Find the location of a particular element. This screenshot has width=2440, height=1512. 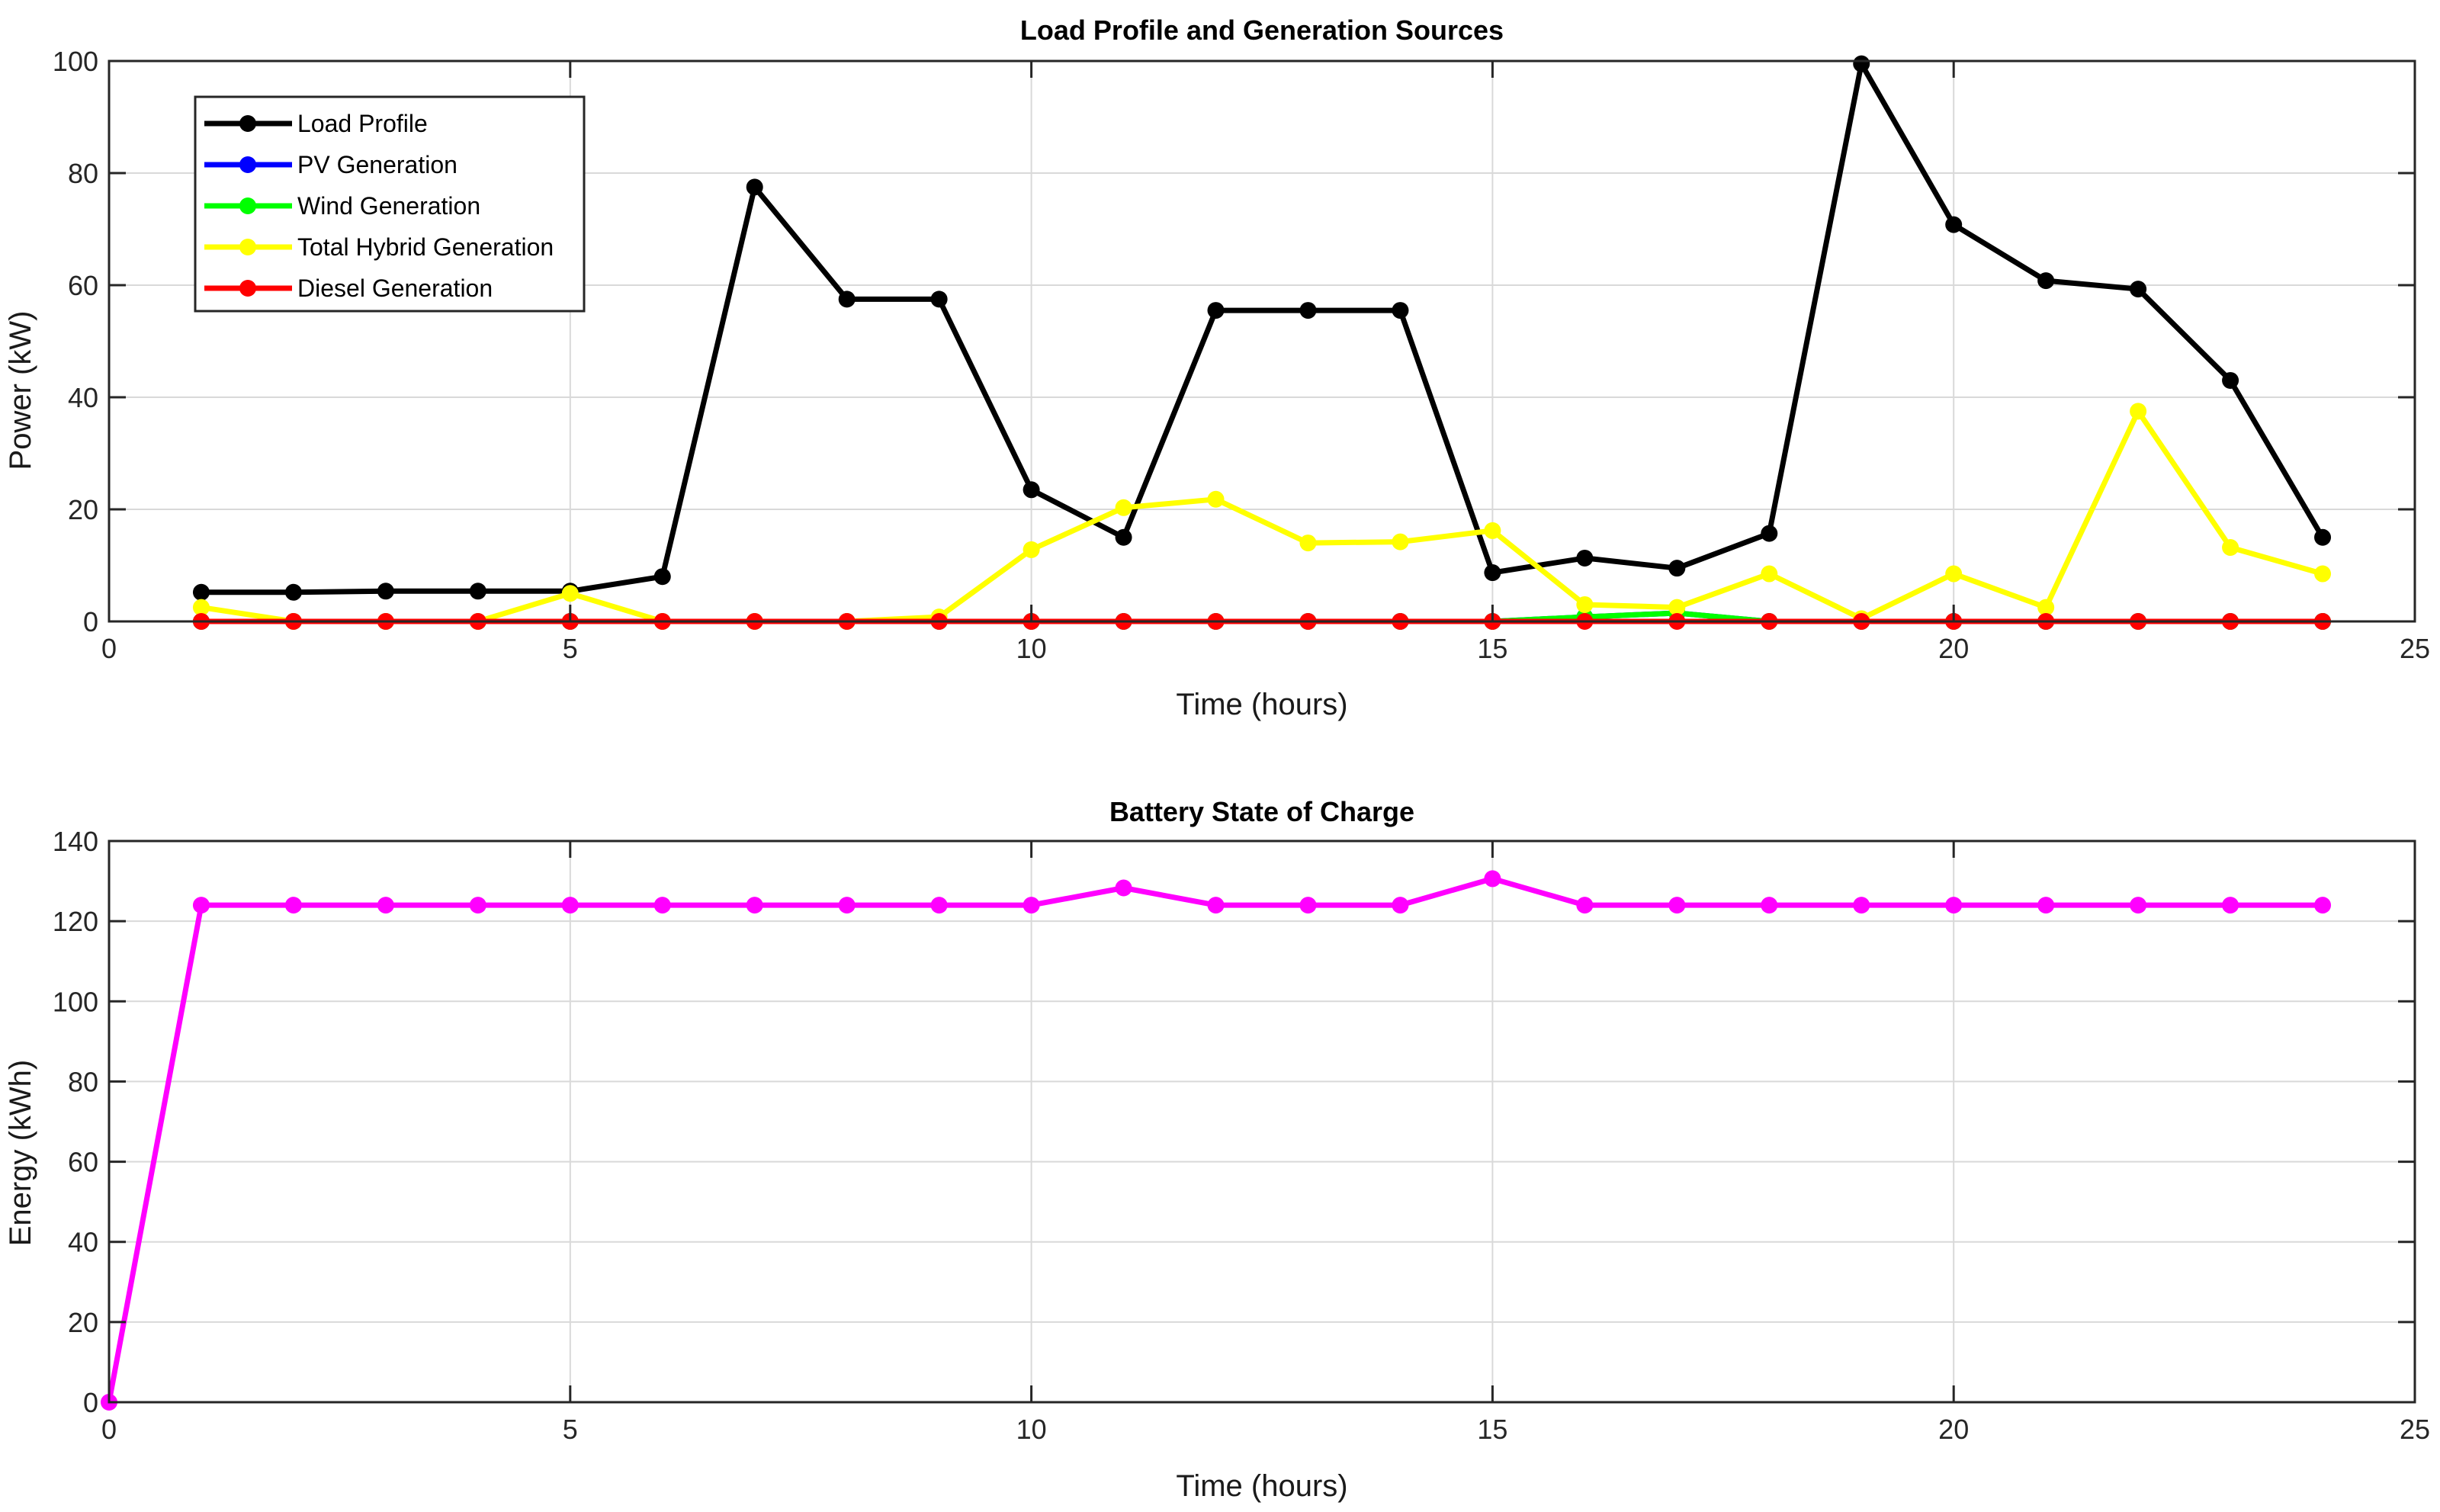

y-tick-label: 20 is located at coordinates (83, 1322).